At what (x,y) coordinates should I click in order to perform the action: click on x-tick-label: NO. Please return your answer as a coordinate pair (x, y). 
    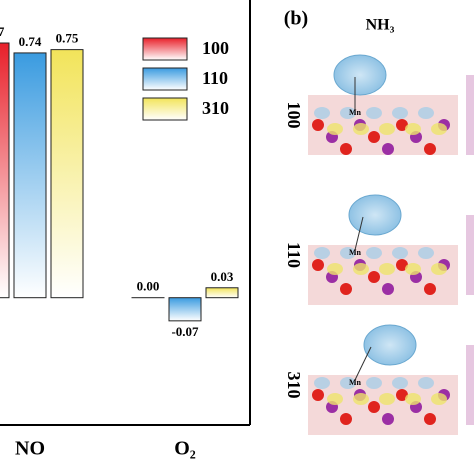
    Looking at the image, I should click on (30, 449).